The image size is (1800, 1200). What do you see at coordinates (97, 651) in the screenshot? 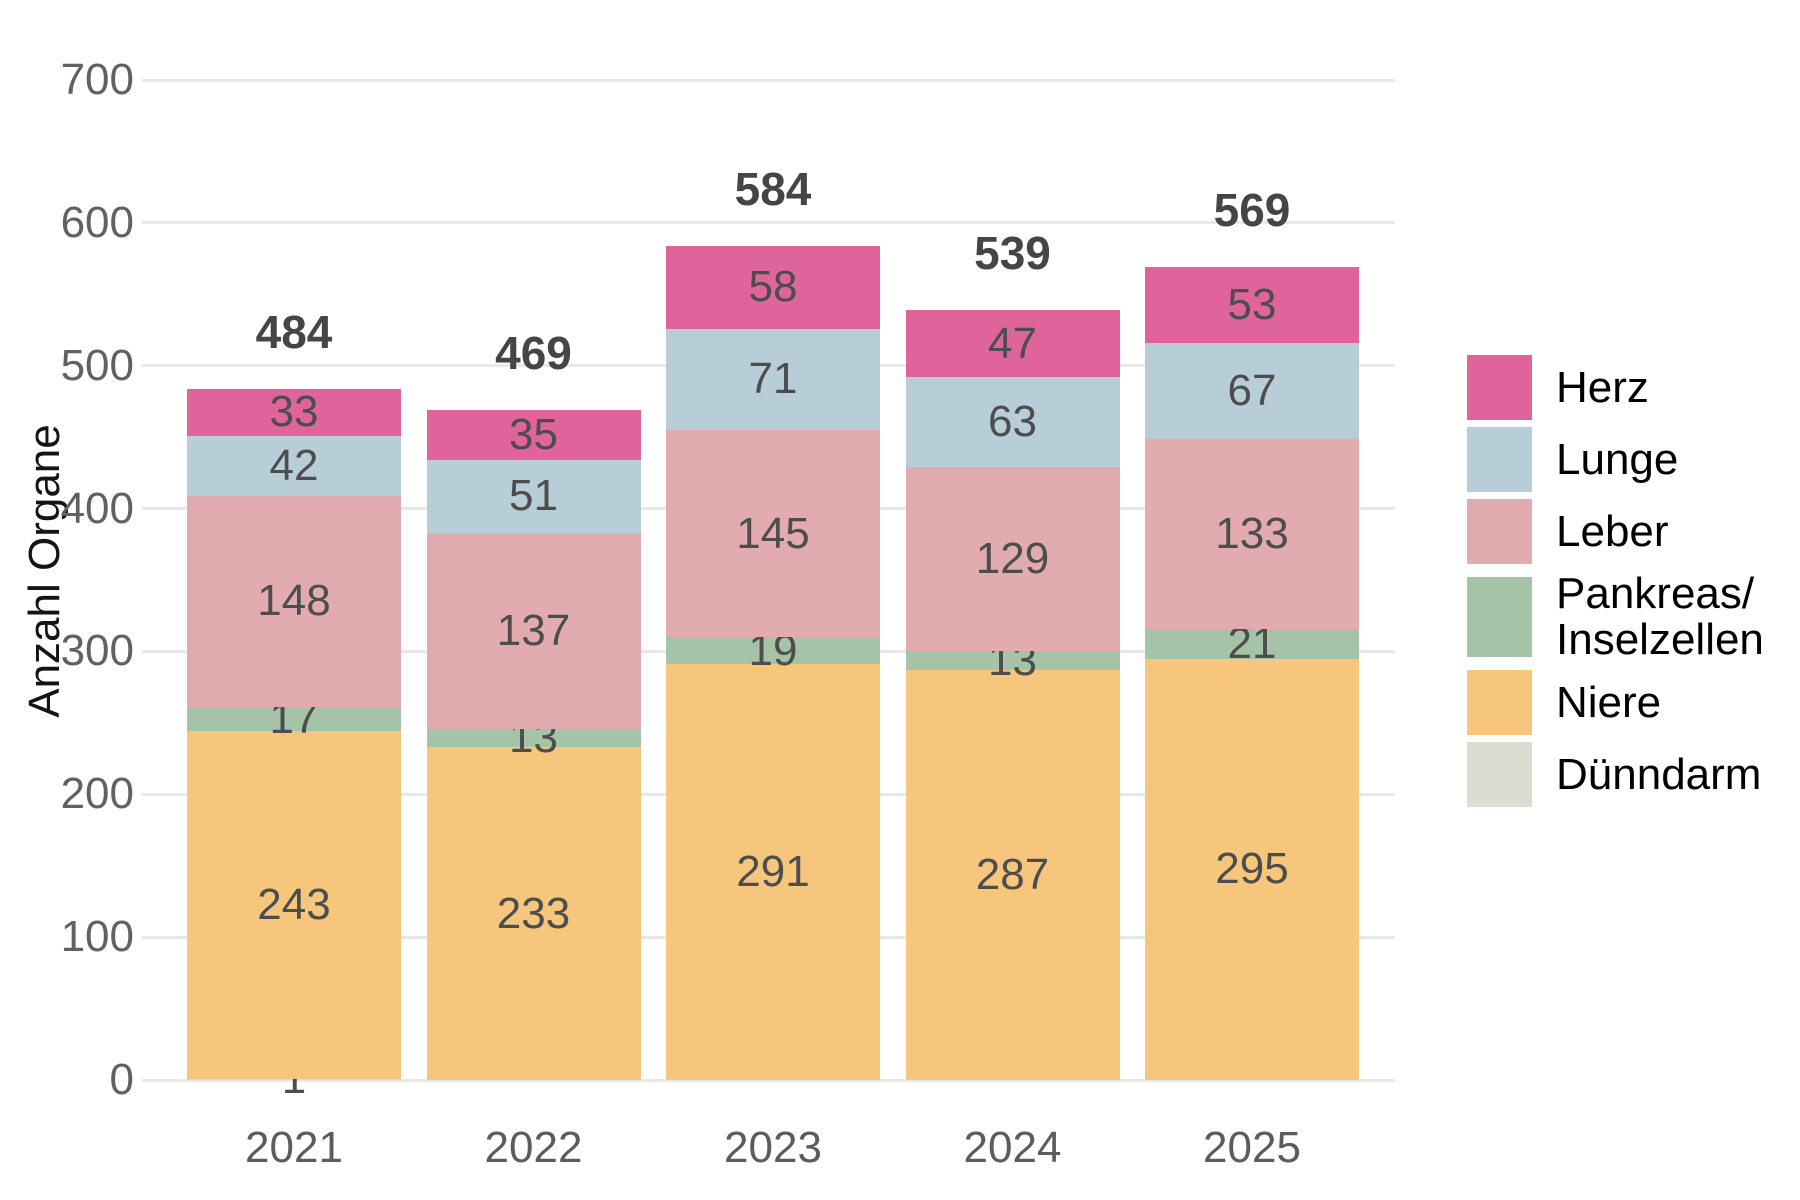
I see `y-tick-label: 300` at bounding box center [97, 651].